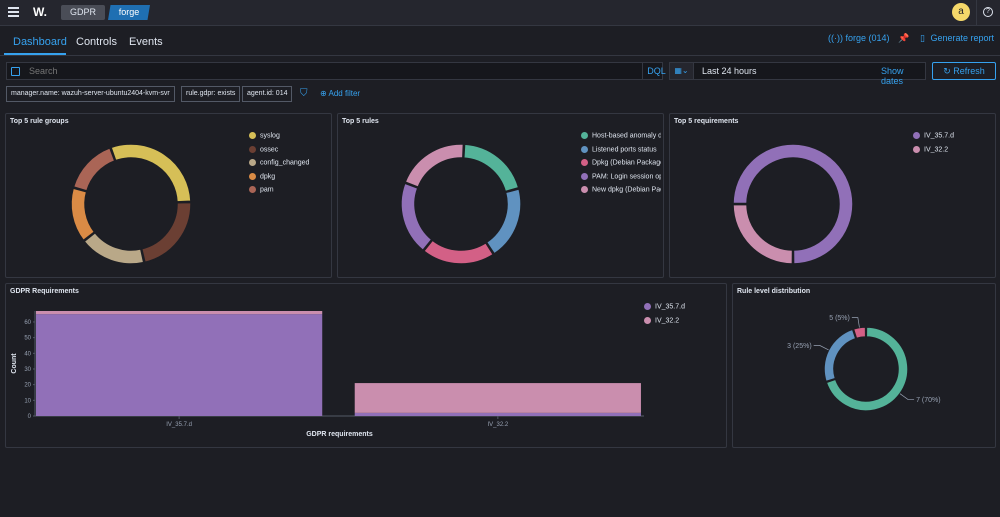  I want to click on filter-pill-gdpr: rule.gdpr: exists, so click(211, 94).